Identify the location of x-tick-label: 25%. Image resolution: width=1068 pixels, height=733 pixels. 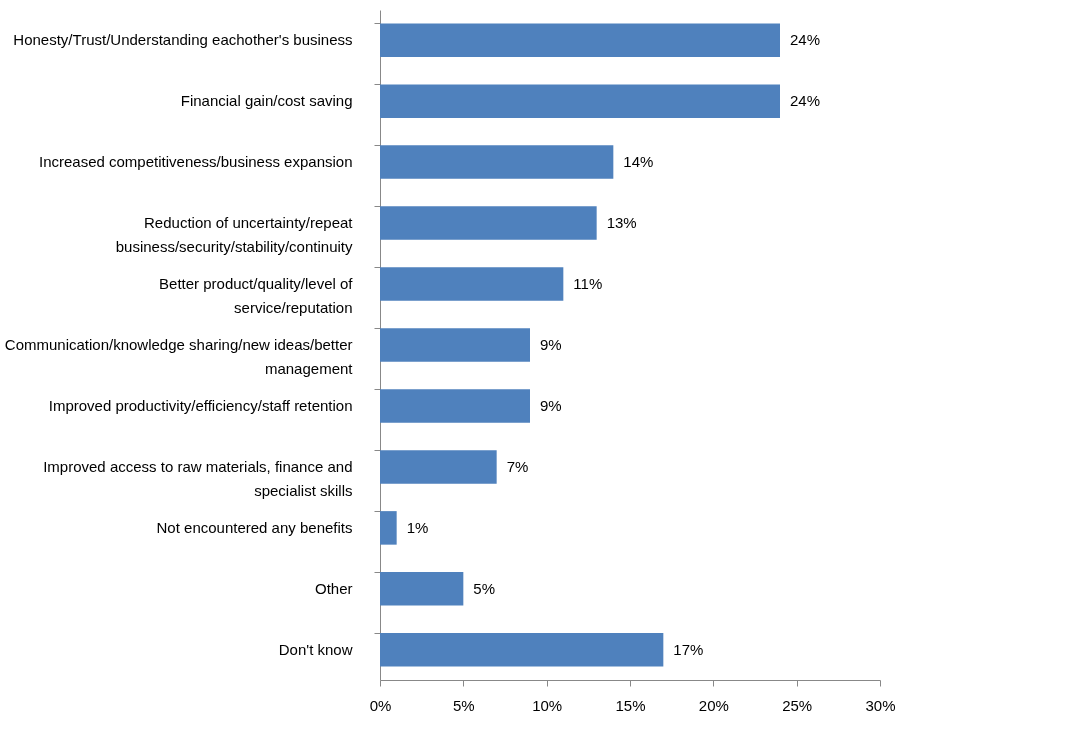
(797, 705).